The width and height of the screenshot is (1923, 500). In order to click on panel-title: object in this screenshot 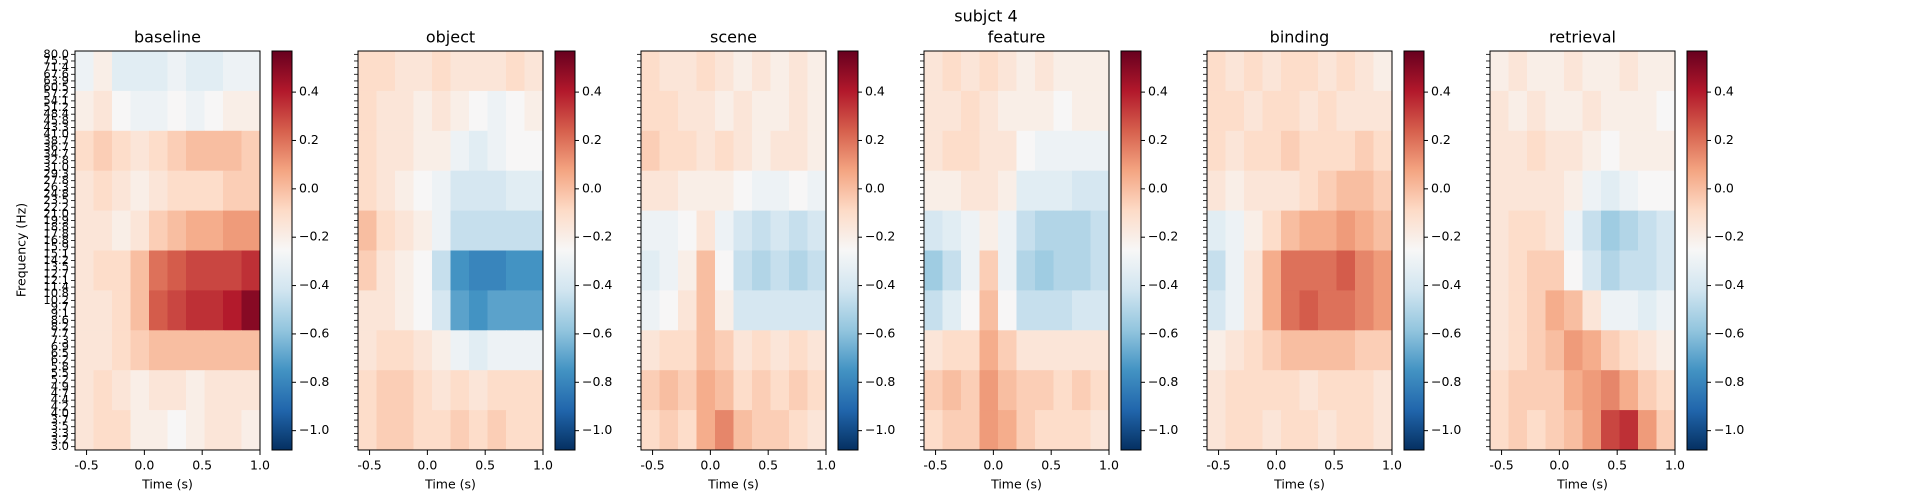, I will do `click(450, 37)`.